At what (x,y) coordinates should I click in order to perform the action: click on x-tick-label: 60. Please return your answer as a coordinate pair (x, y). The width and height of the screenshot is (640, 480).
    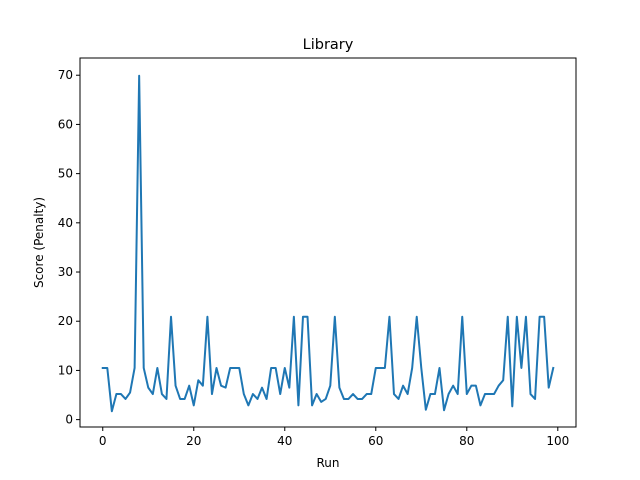
    Looking at the image, I should click on (375, 441).